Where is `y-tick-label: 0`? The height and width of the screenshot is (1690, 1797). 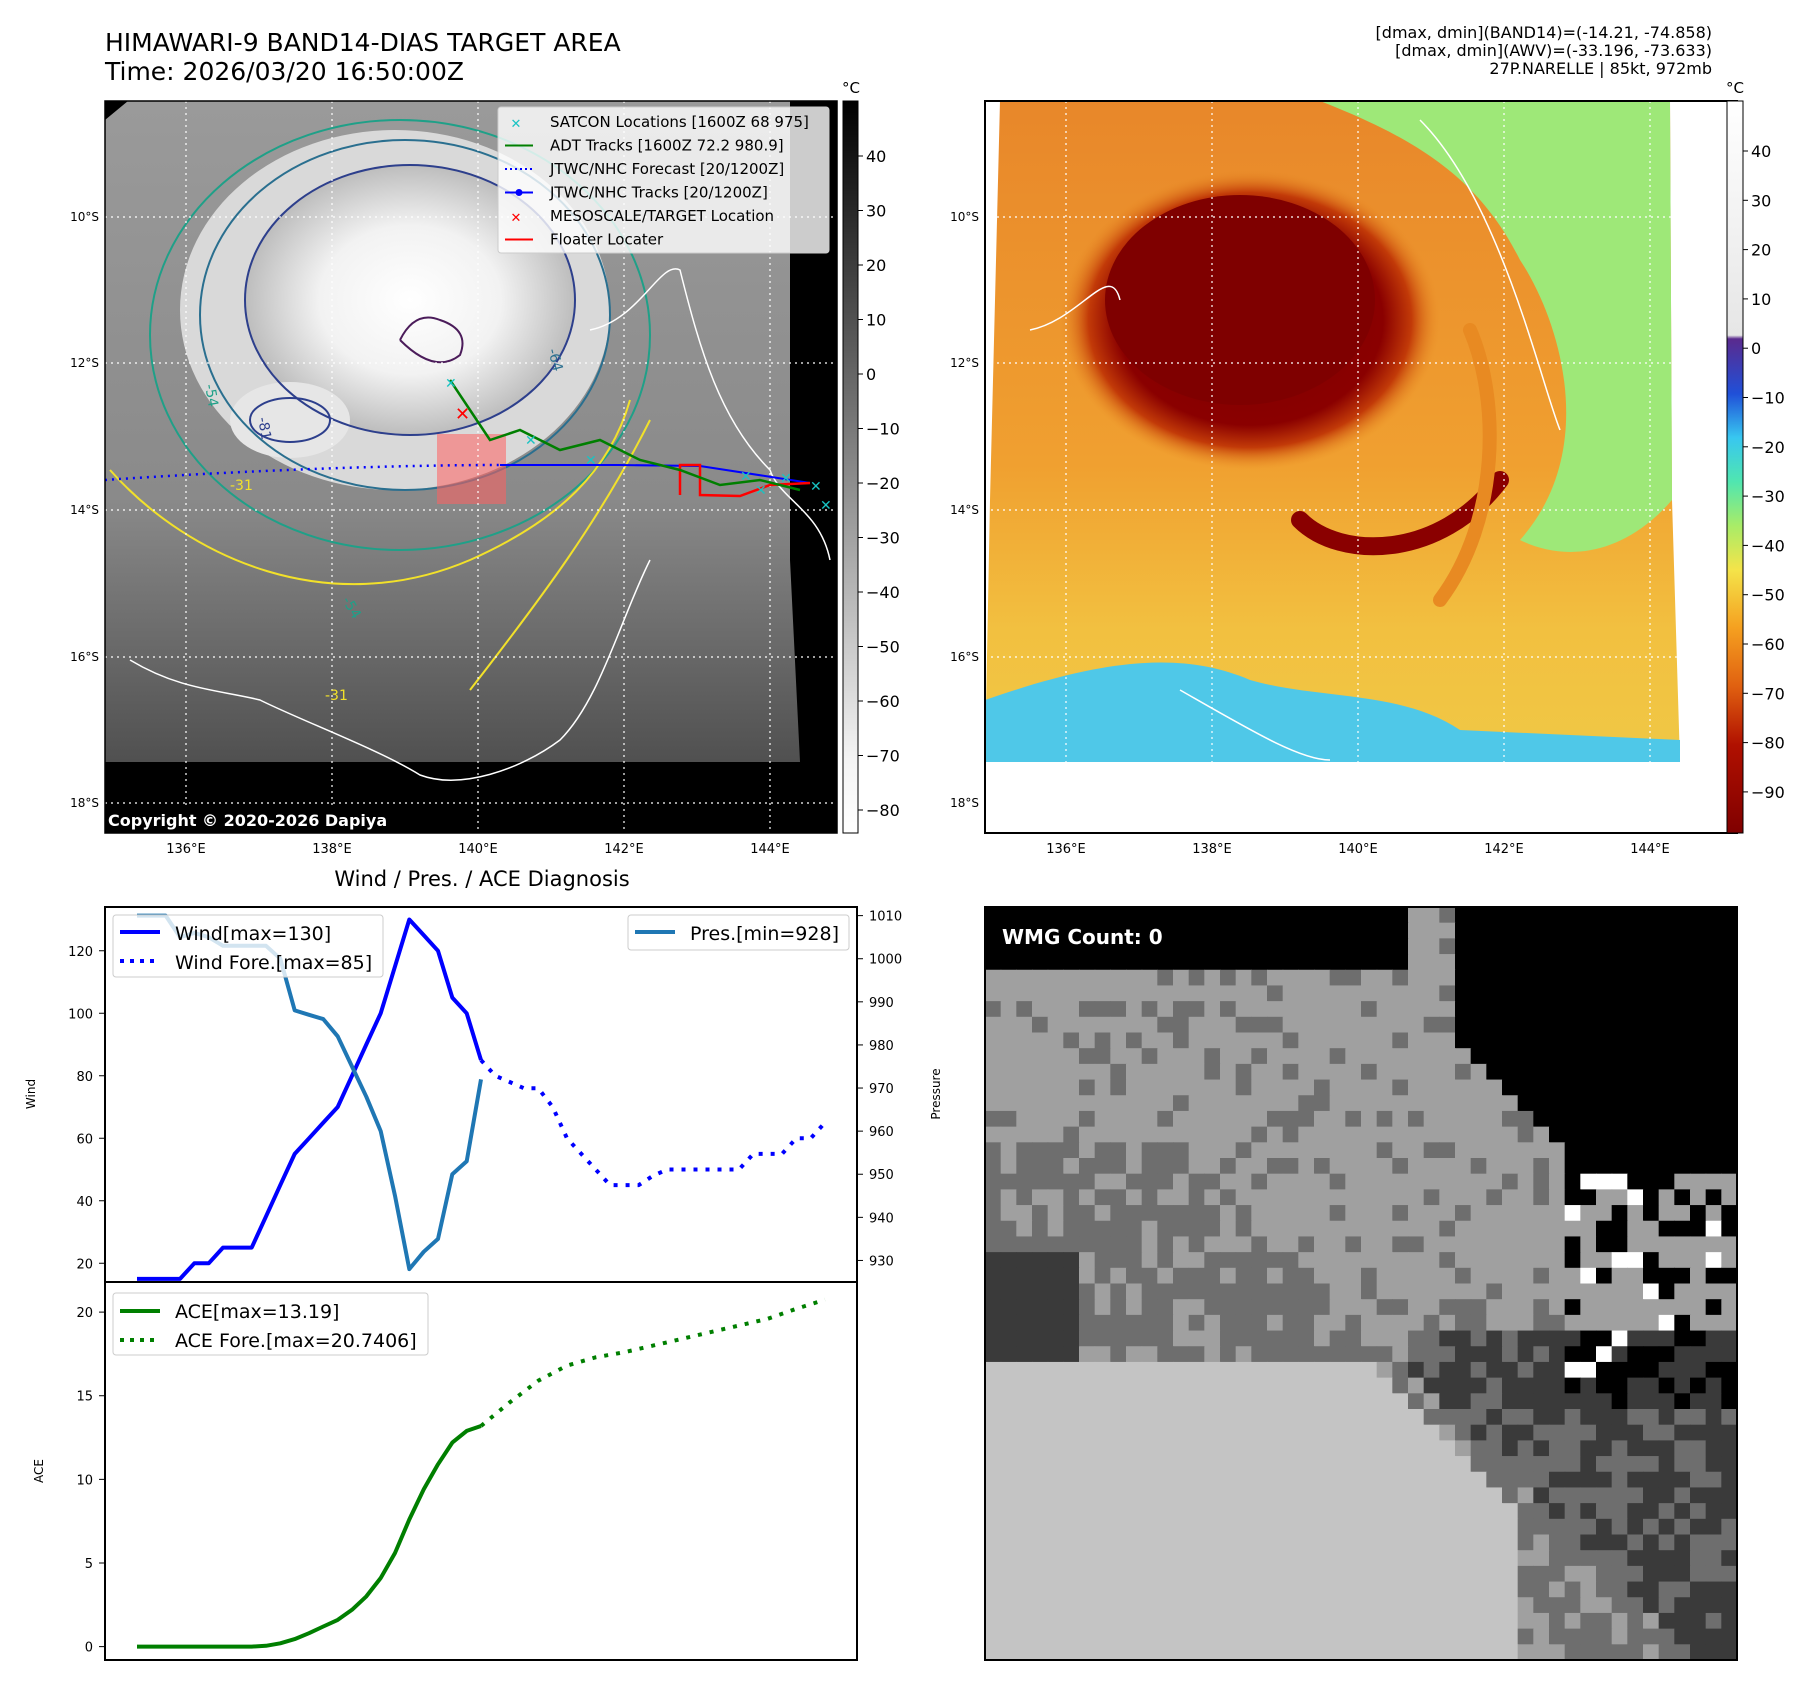
y-tick-label: 0 is located at coordinates (89, 1648).